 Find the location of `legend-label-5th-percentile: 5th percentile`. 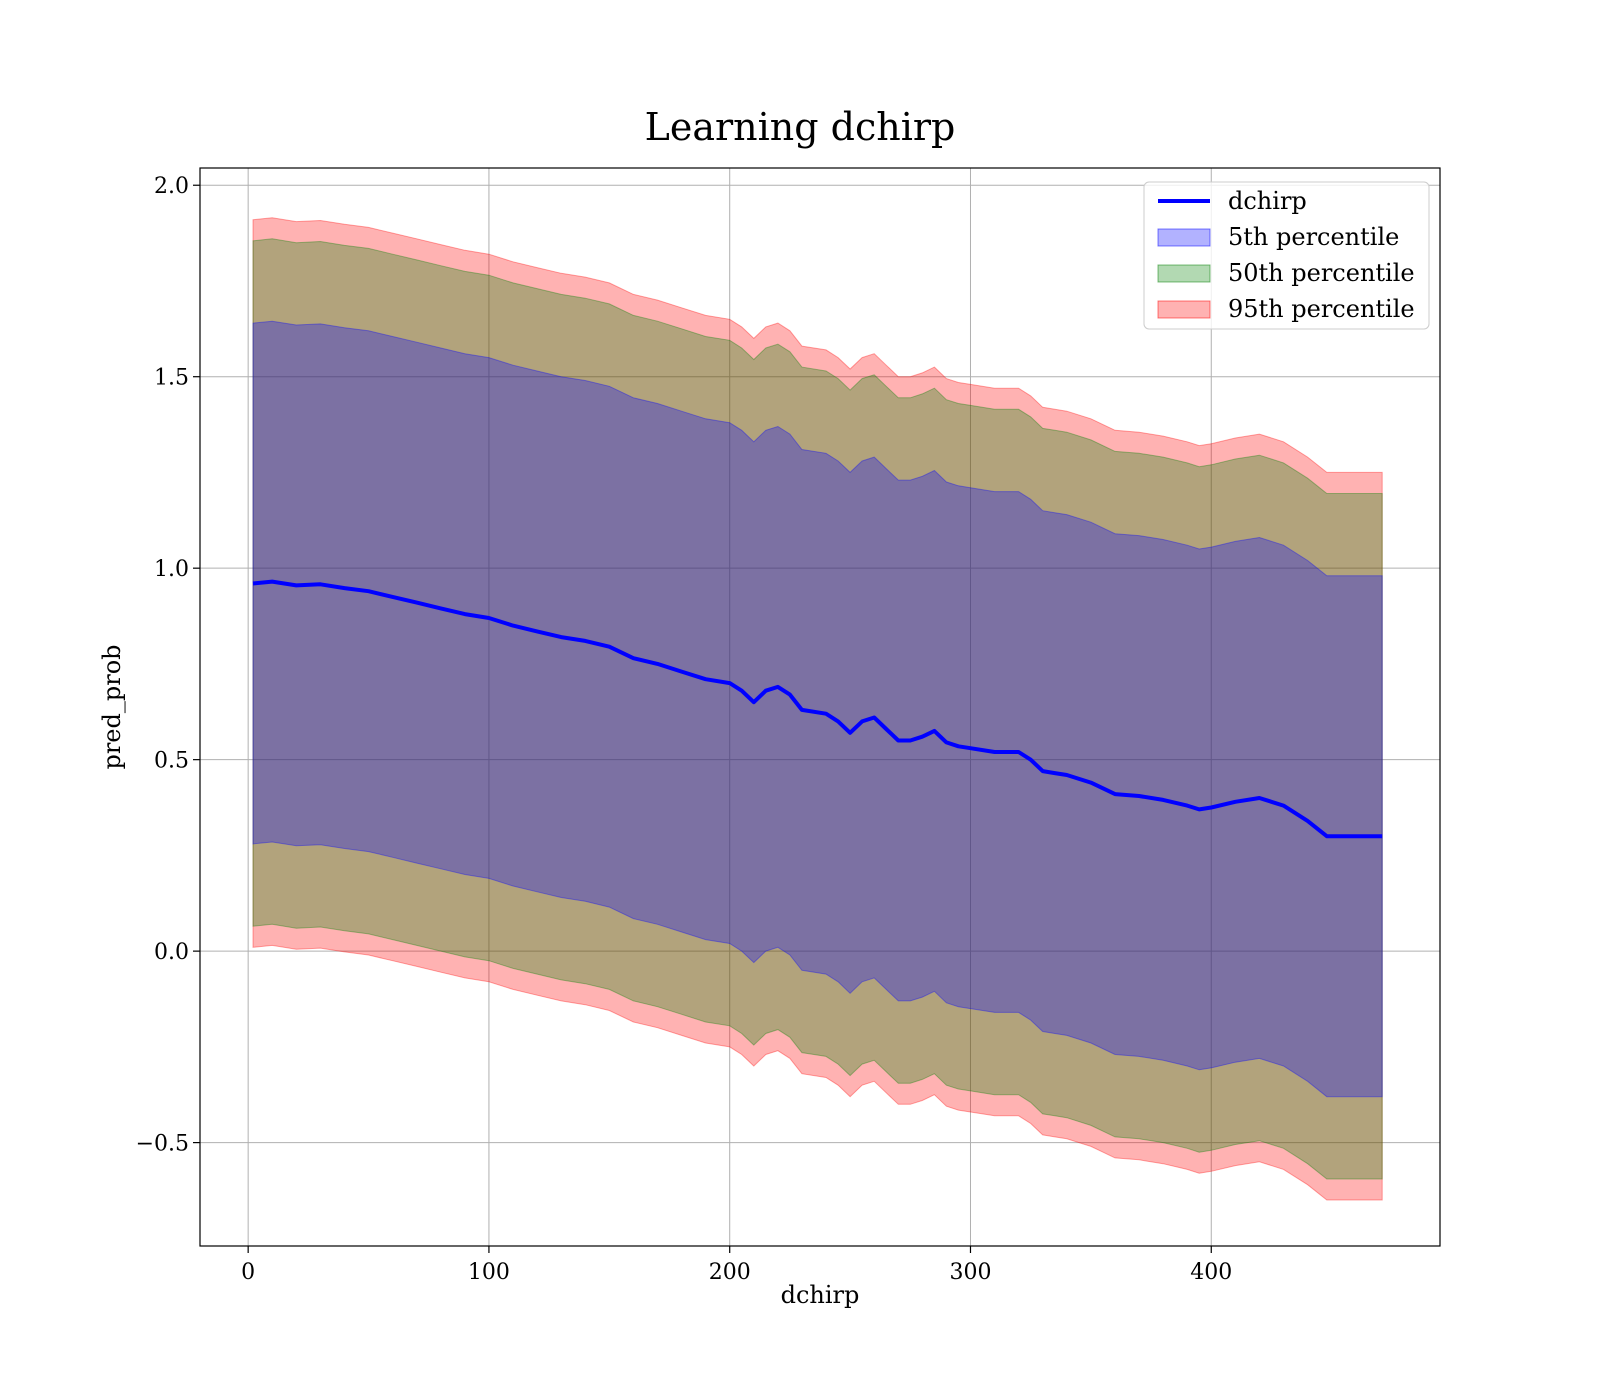

legend-label-5th-percentile: 5th percentile is located at coordinates (1313, 237).